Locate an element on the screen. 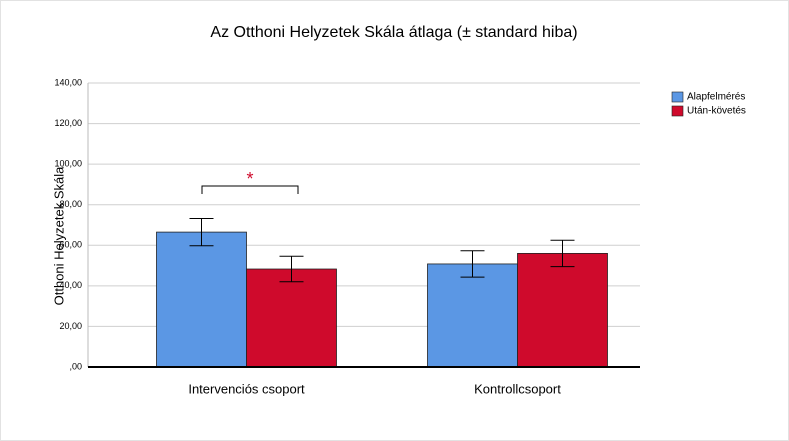 This screenshot has width=789, height=441. y-tick-label: ,00 is located at coordinates (75, 366).